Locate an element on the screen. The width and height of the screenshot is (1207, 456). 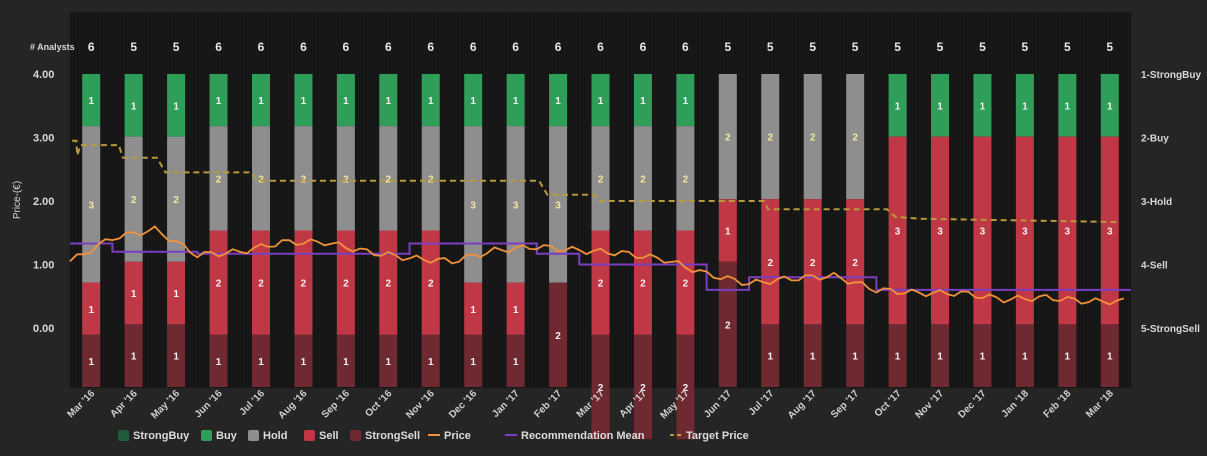
legend-swatch-strongbuy is located at coordinates (123, 435).